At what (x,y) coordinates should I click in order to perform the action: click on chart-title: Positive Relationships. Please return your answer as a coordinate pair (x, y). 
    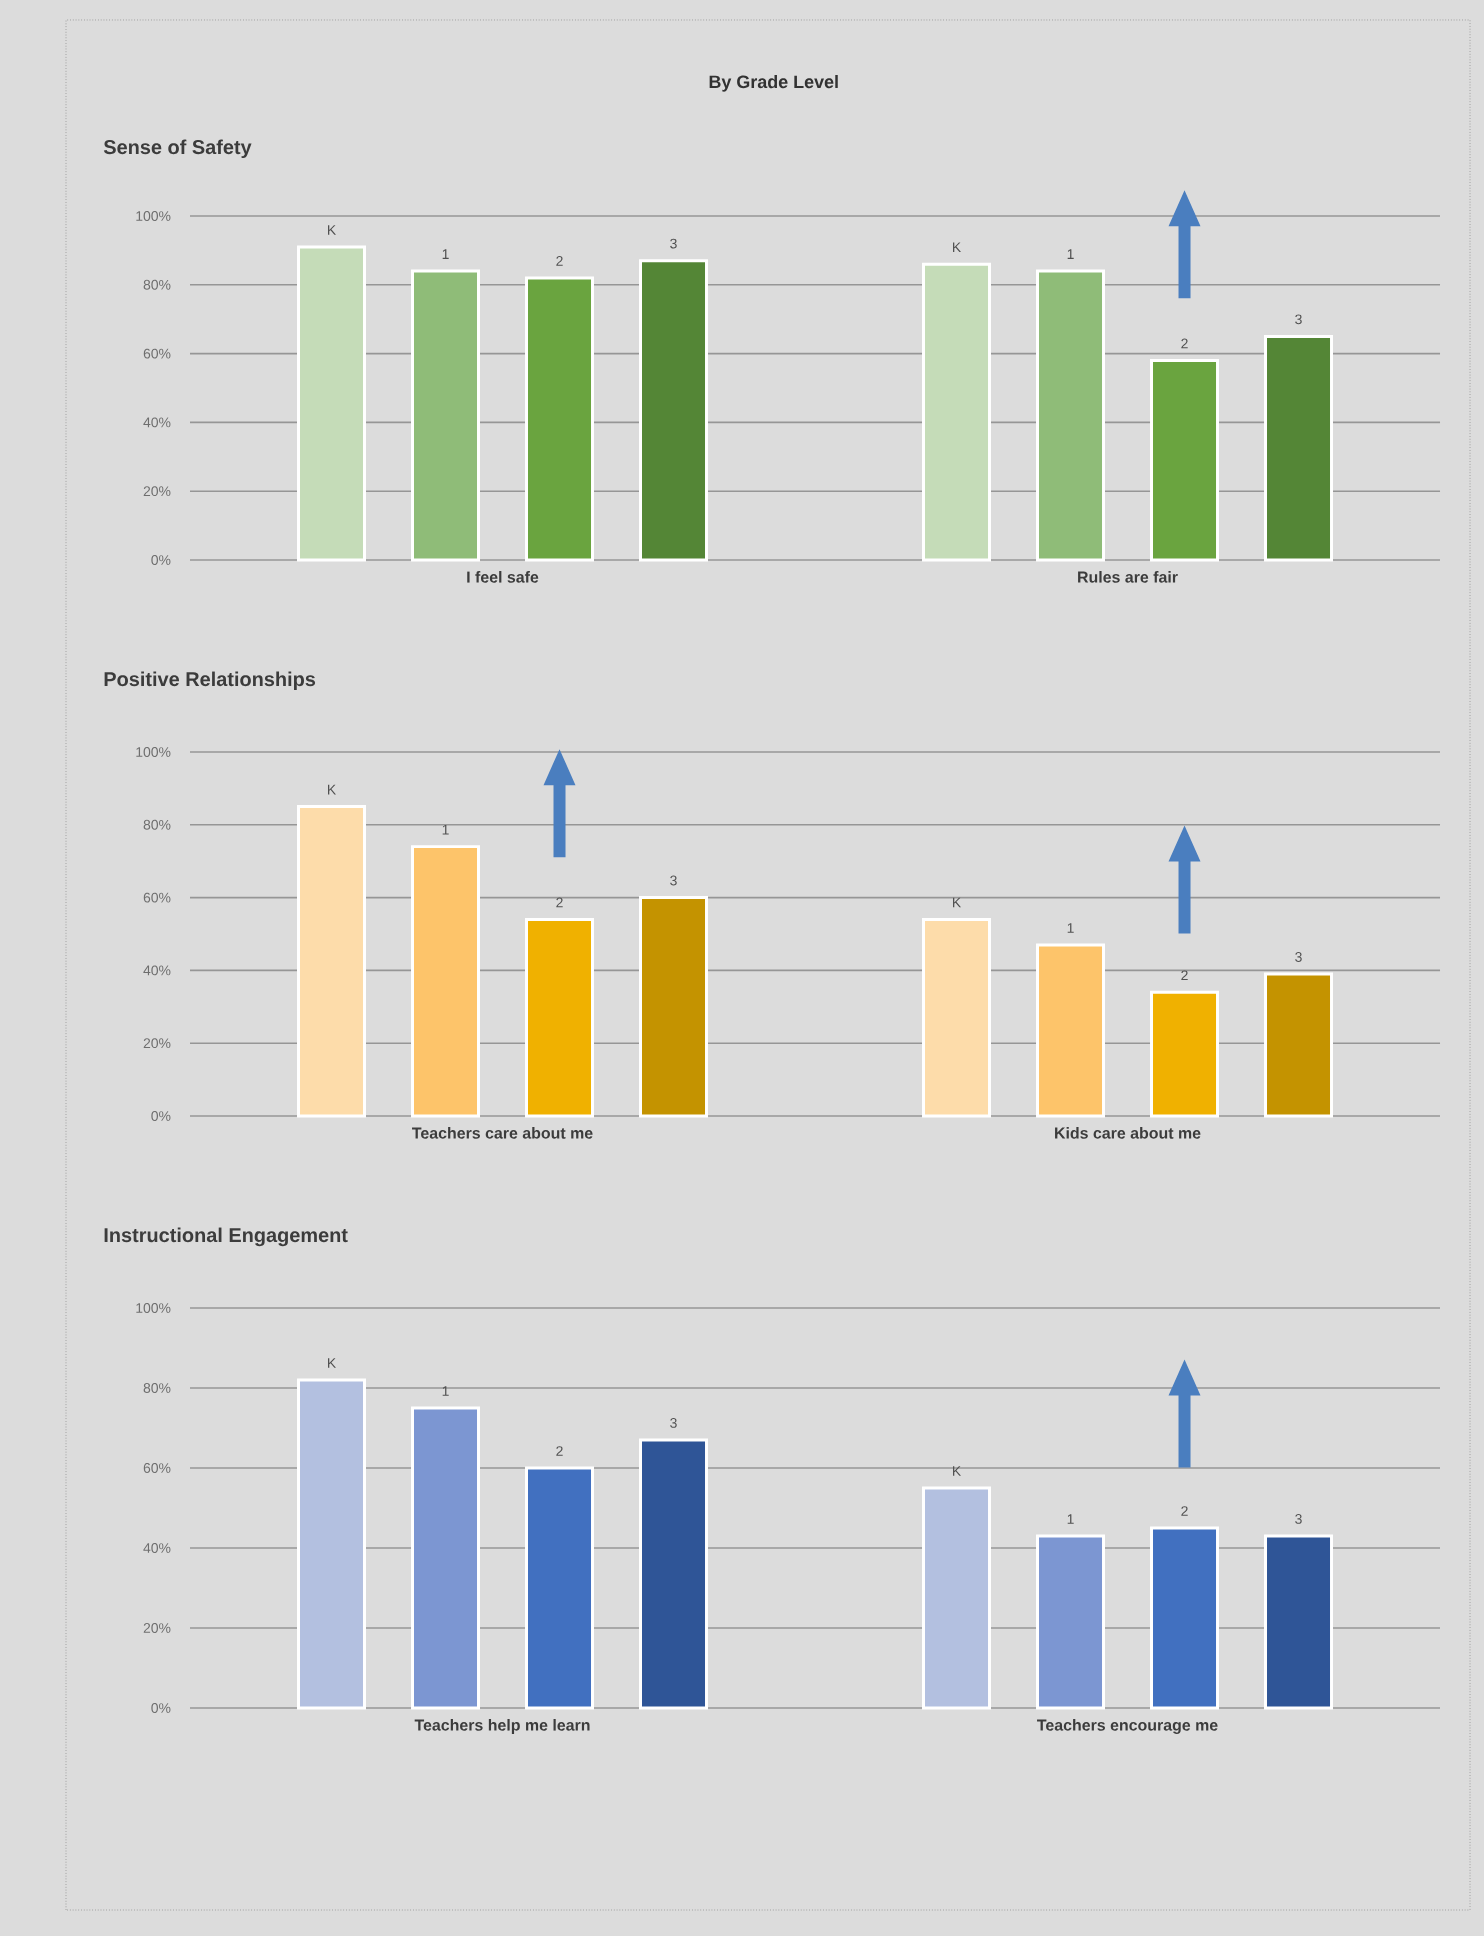
    Looking at the image, I should click on (210, 681).